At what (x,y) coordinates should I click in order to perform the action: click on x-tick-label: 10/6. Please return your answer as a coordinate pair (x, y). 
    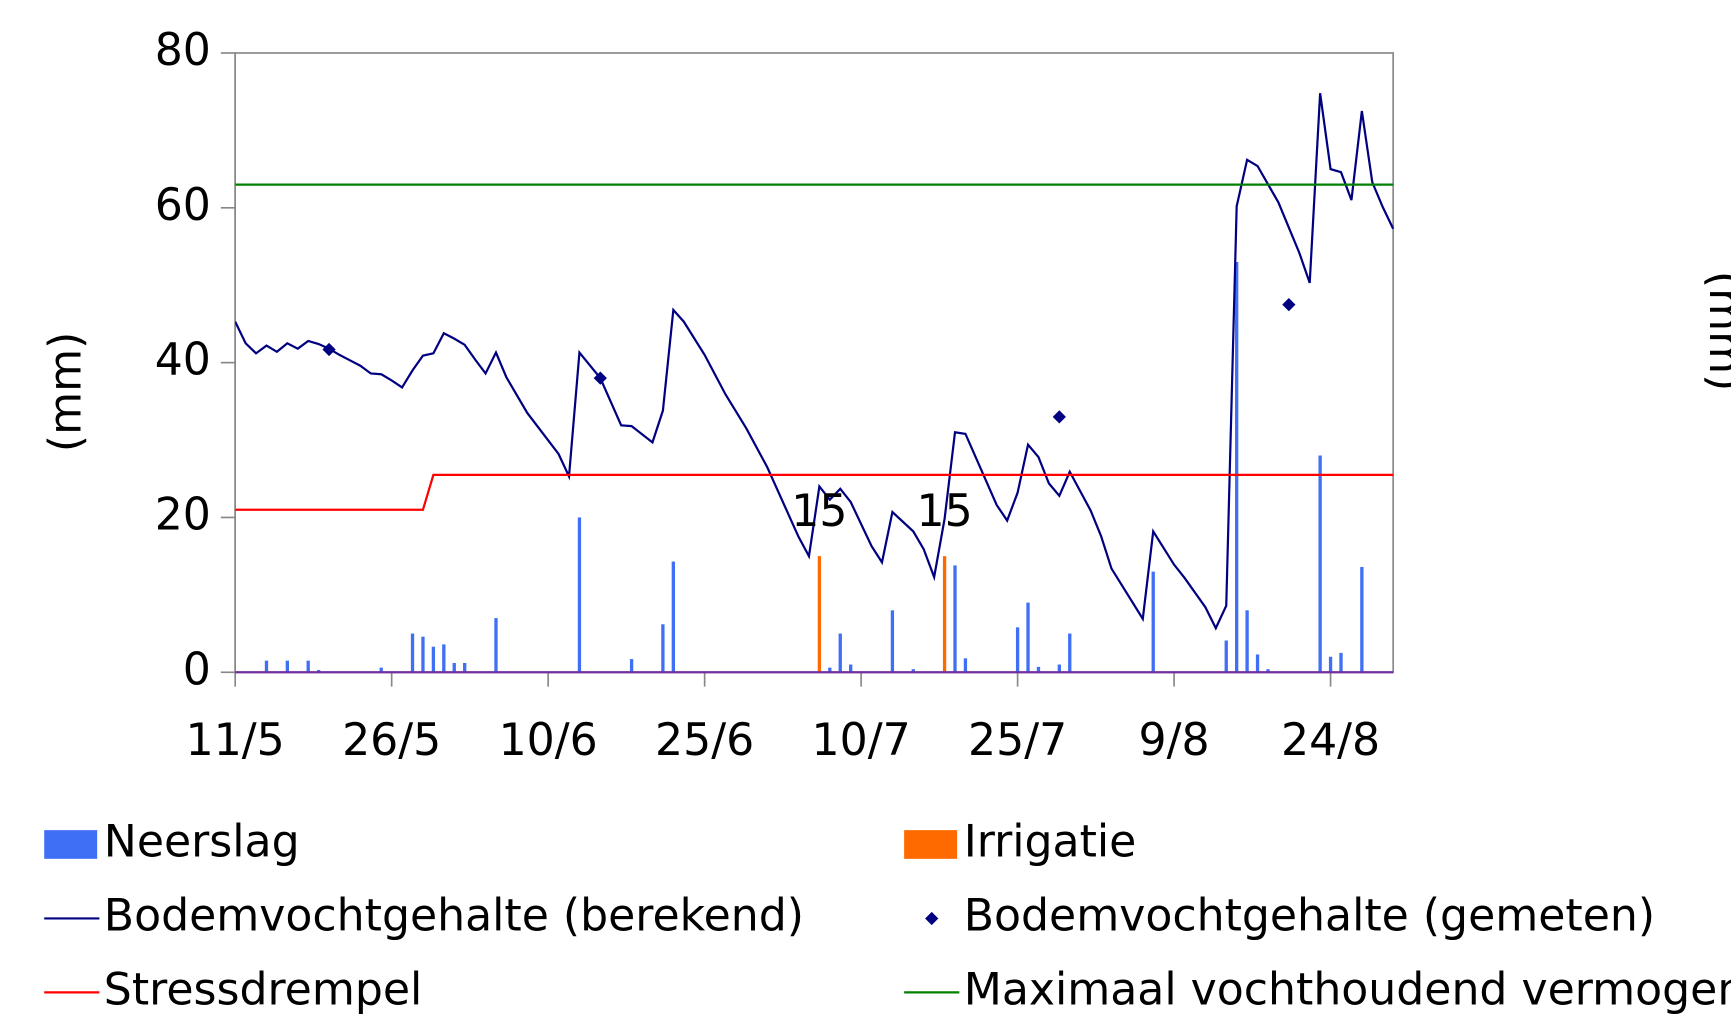
    Looking at the image, I should click on (548, 740).